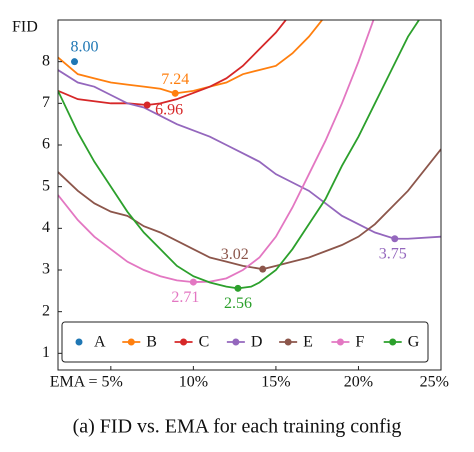 The width and height of the screenshot is (474, 452). What do you see at coordinates (237, 427) in the screenshot?
I see `caption: (a) FID vs. EMA for each training config` at bounding box center [237, 427].